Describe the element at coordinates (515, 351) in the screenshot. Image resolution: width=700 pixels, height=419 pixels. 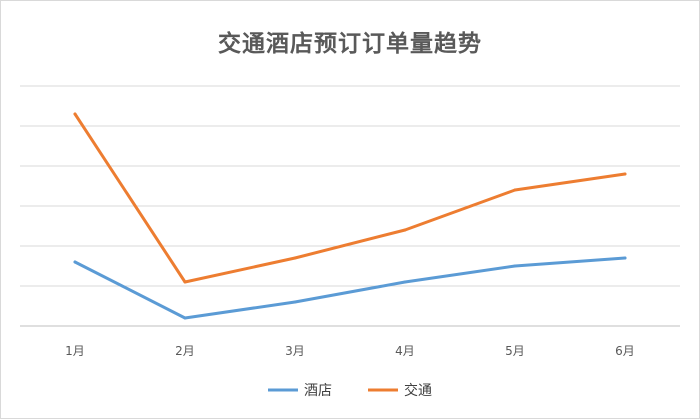
I see `x-tick-label: 5月` at that location.